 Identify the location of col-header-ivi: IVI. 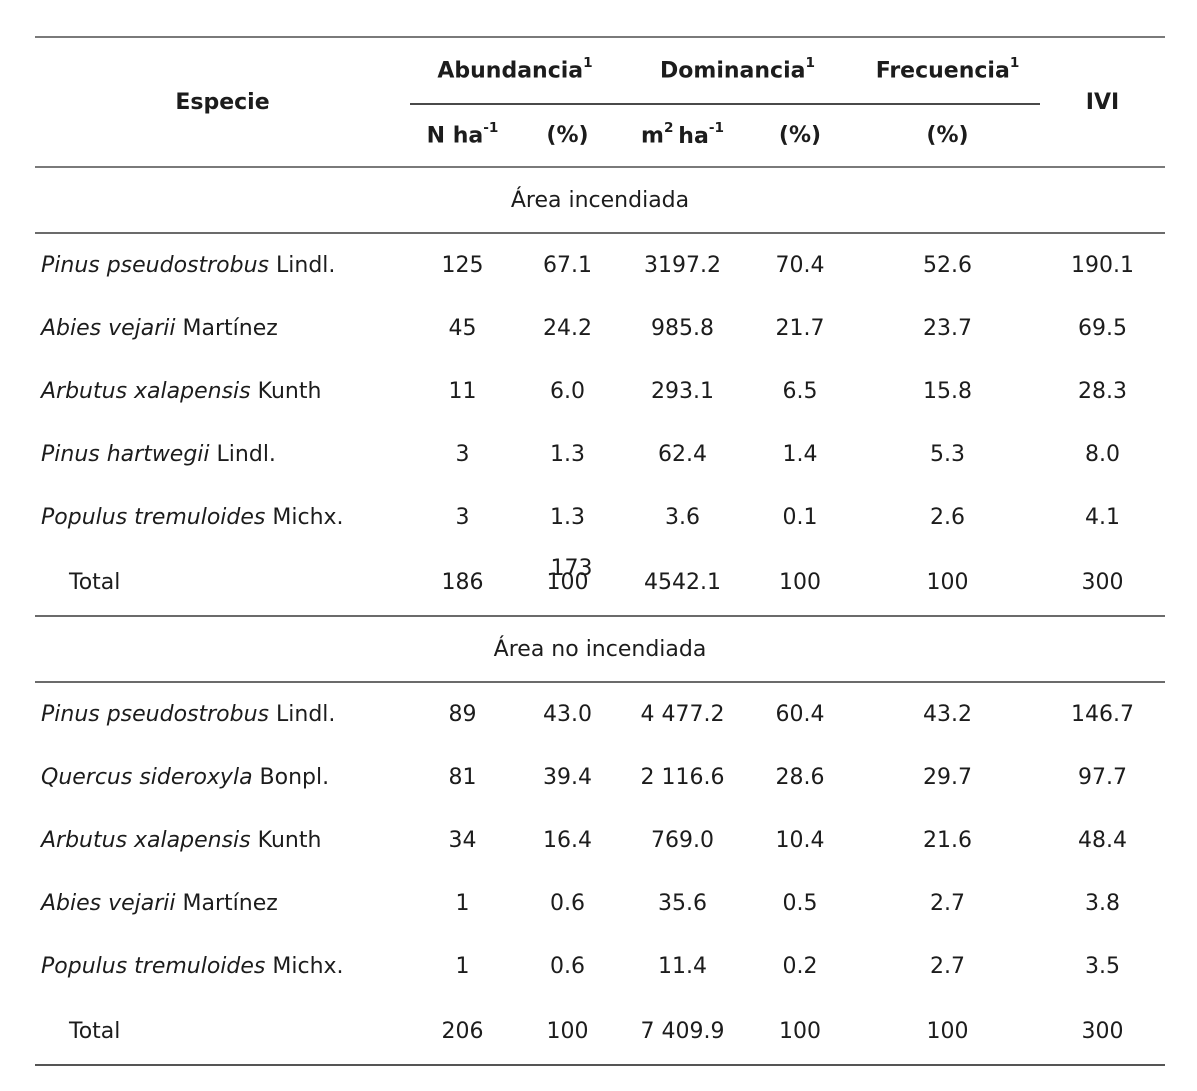
(1102, 102).